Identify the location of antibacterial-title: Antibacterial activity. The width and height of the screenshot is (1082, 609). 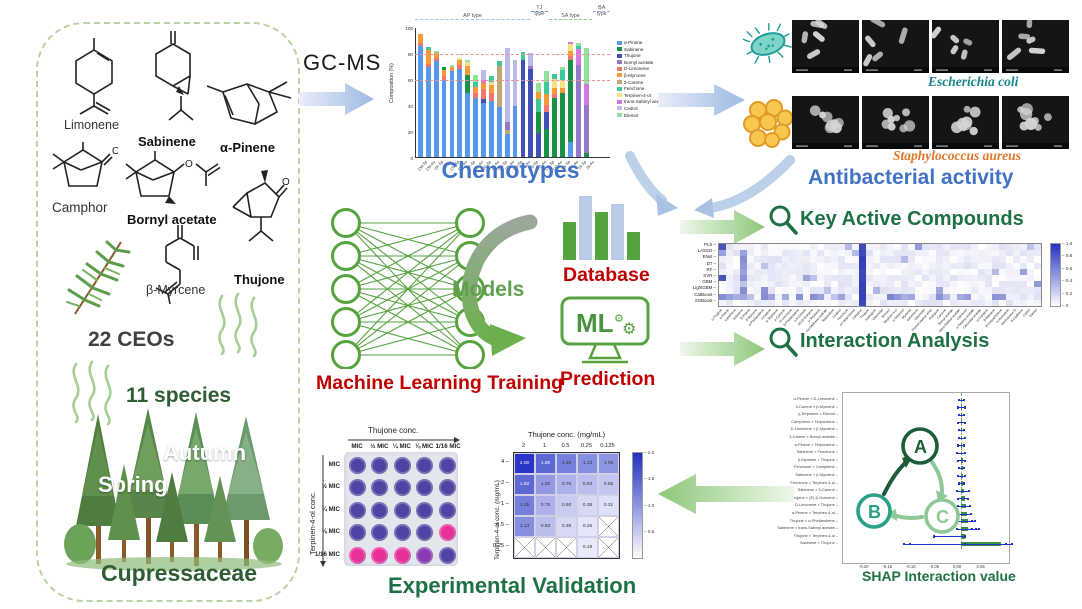
(911, 177).